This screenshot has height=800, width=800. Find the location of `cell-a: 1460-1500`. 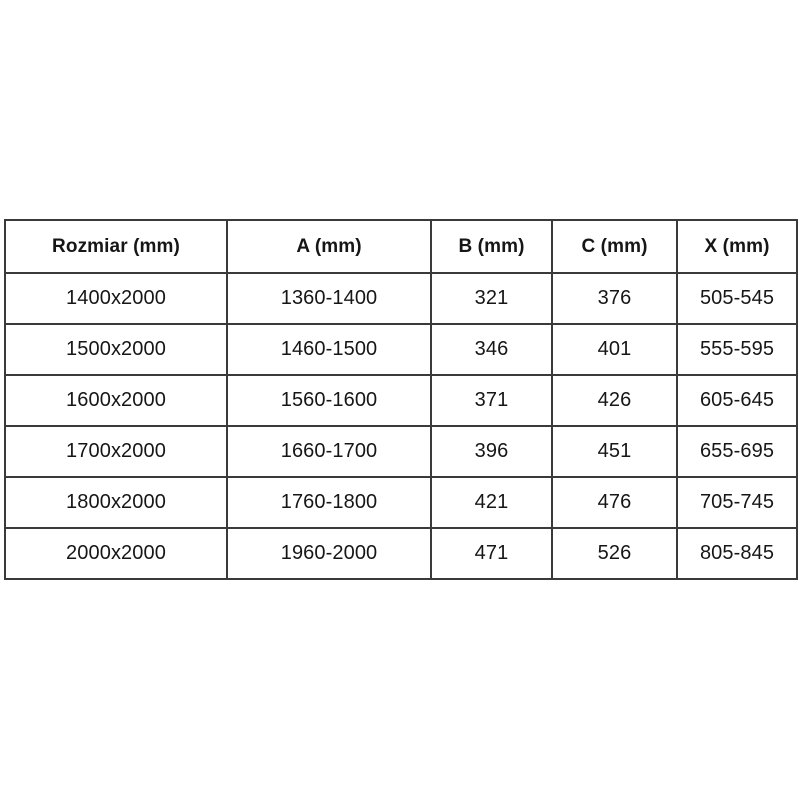

cell-a: 1460-1500 is located at coordinates (329, 349).